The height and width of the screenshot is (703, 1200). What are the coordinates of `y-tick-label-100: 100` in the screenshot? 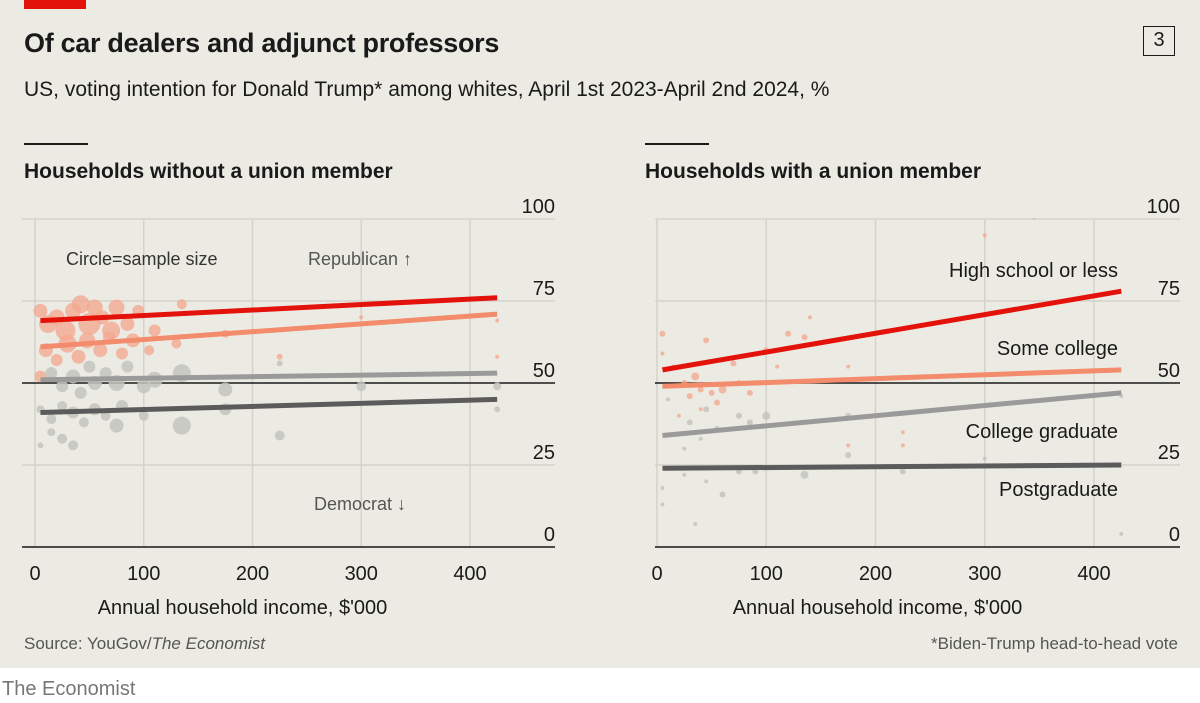 It's located at (538, 207).